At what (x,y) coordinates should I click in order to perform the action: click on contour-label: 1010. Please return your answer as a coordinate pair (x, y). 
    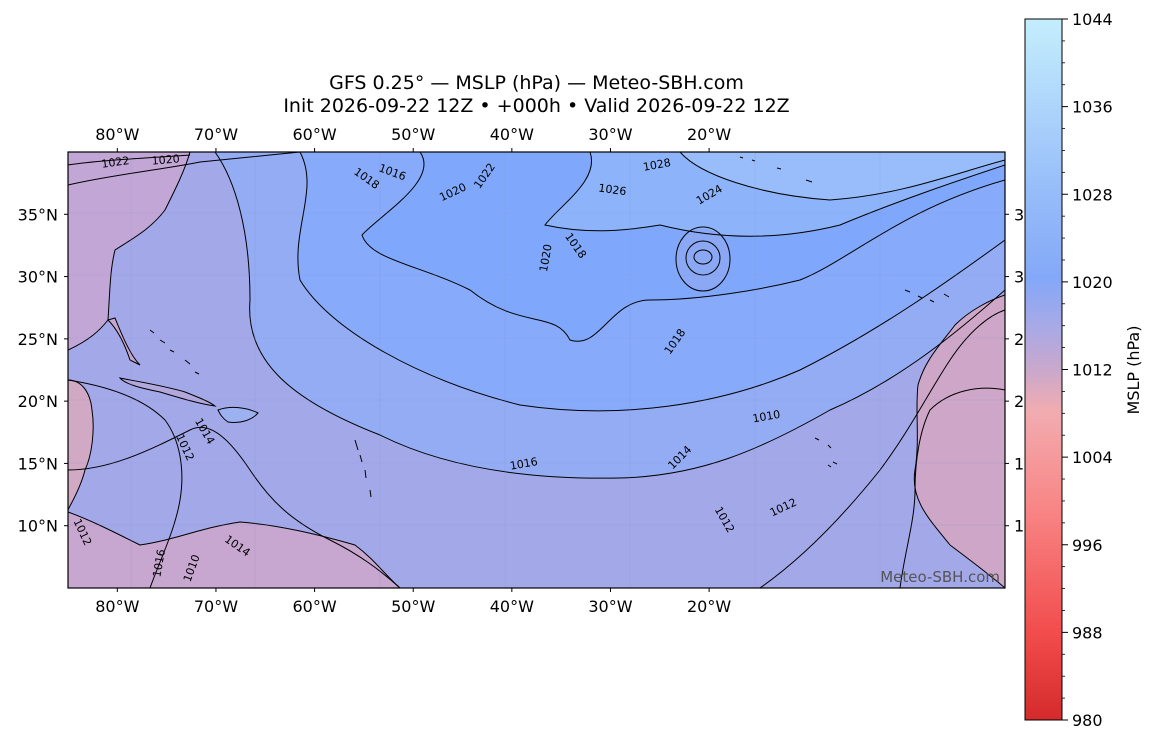
    Looking at the image, I should click on (766, 417).